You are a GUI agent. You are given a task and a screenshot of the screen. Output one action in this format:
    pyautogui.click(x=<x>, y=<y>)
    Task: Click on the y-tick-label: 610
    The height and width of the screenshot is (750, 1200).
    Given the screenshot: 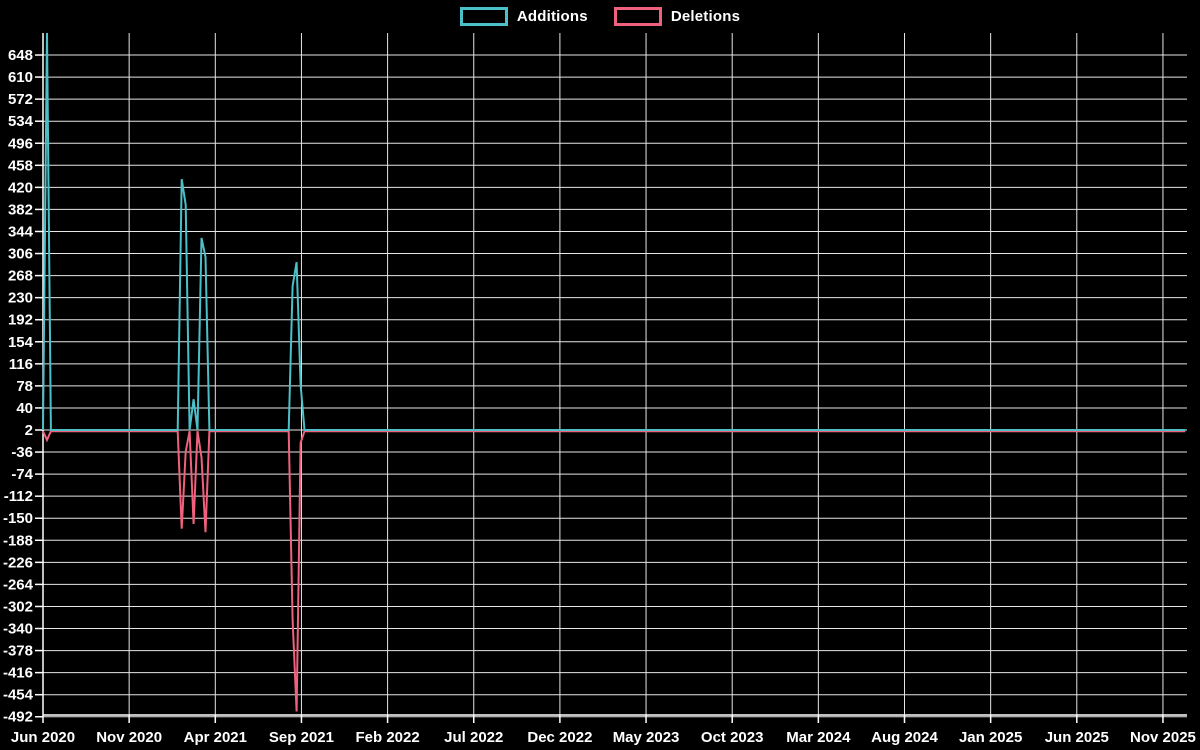 What is the action you would take?
    pyautogui.click(x=20, y=77)
    